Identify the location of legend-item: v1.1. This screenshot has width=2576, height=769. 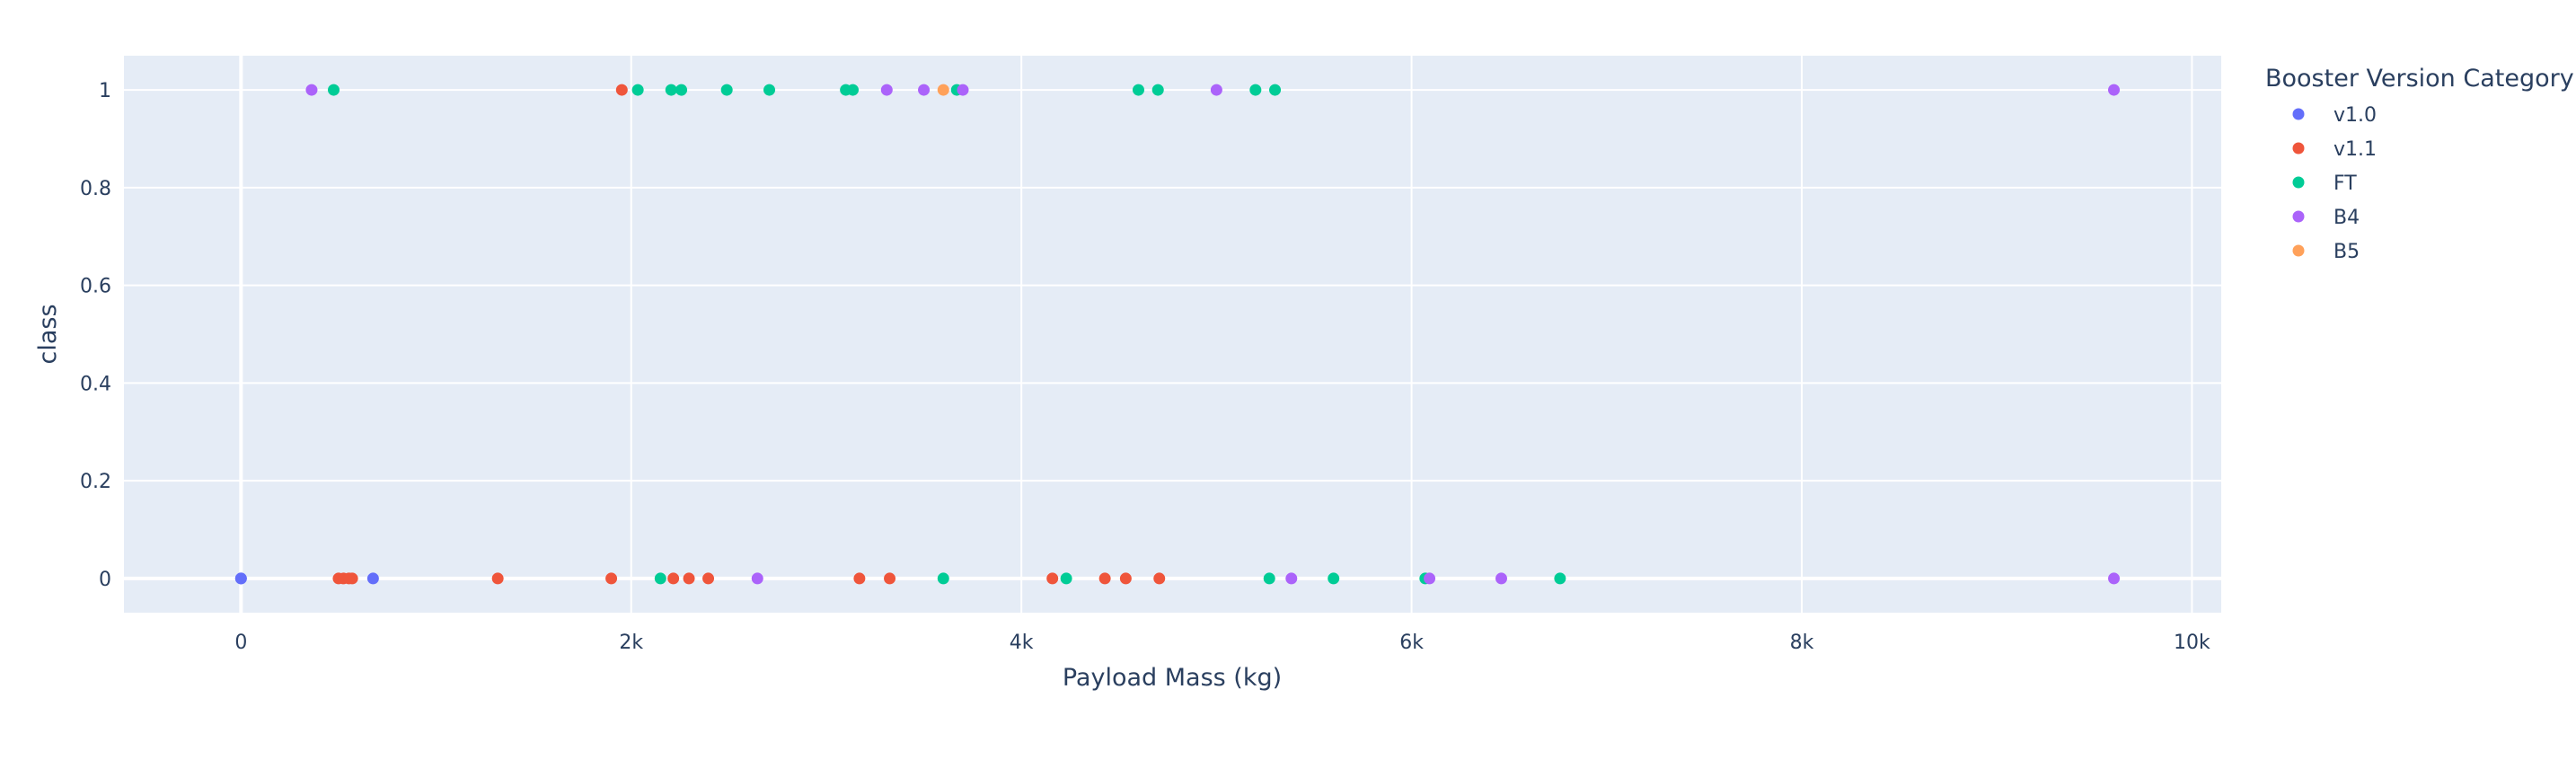
(2334, 149).